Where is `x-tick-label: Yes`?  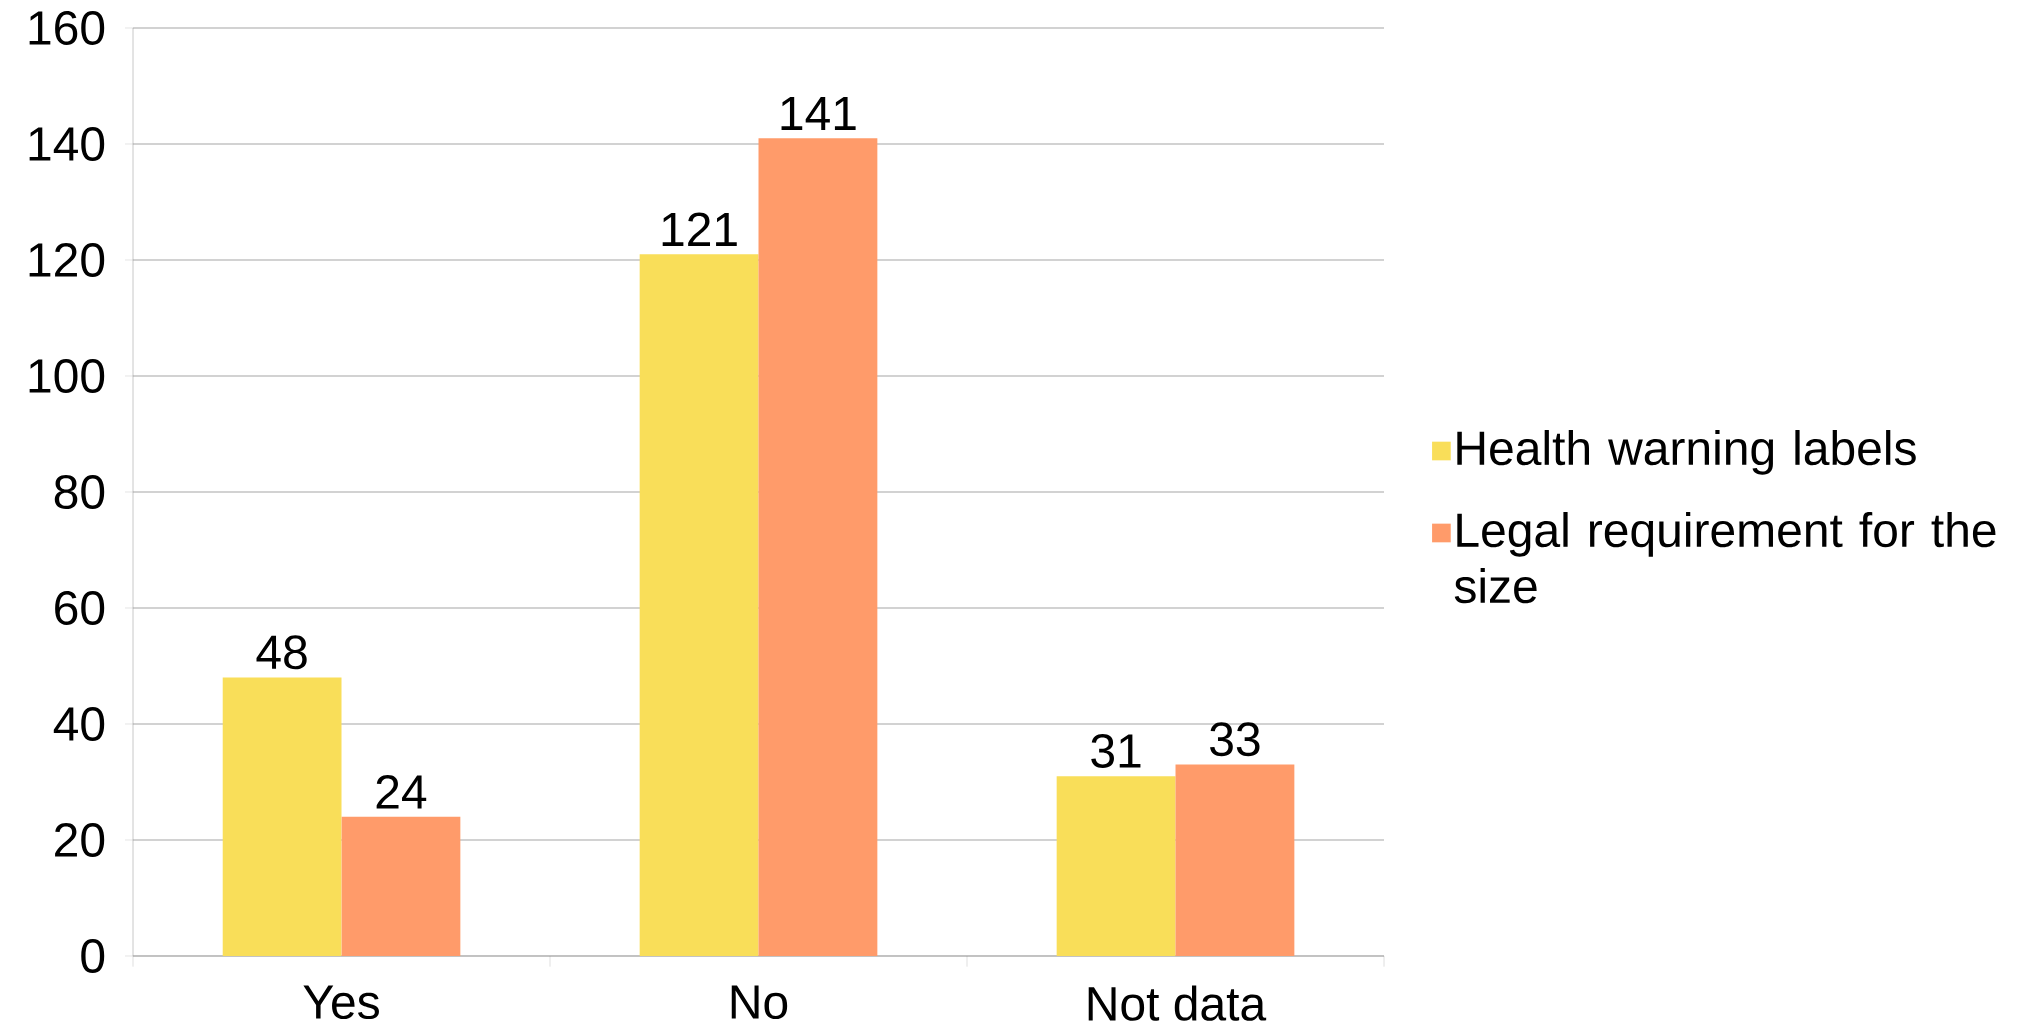 x-tick-label: Yes is located at coordinates (341, 1002).